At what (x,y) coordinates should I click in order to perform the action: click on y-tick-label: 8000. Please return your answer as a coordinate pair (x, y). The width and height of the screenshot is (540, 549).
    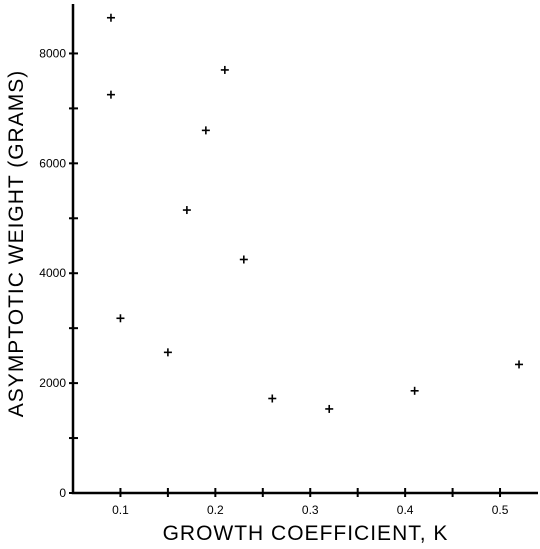
    Looking at the image, I should click on (52, 53).